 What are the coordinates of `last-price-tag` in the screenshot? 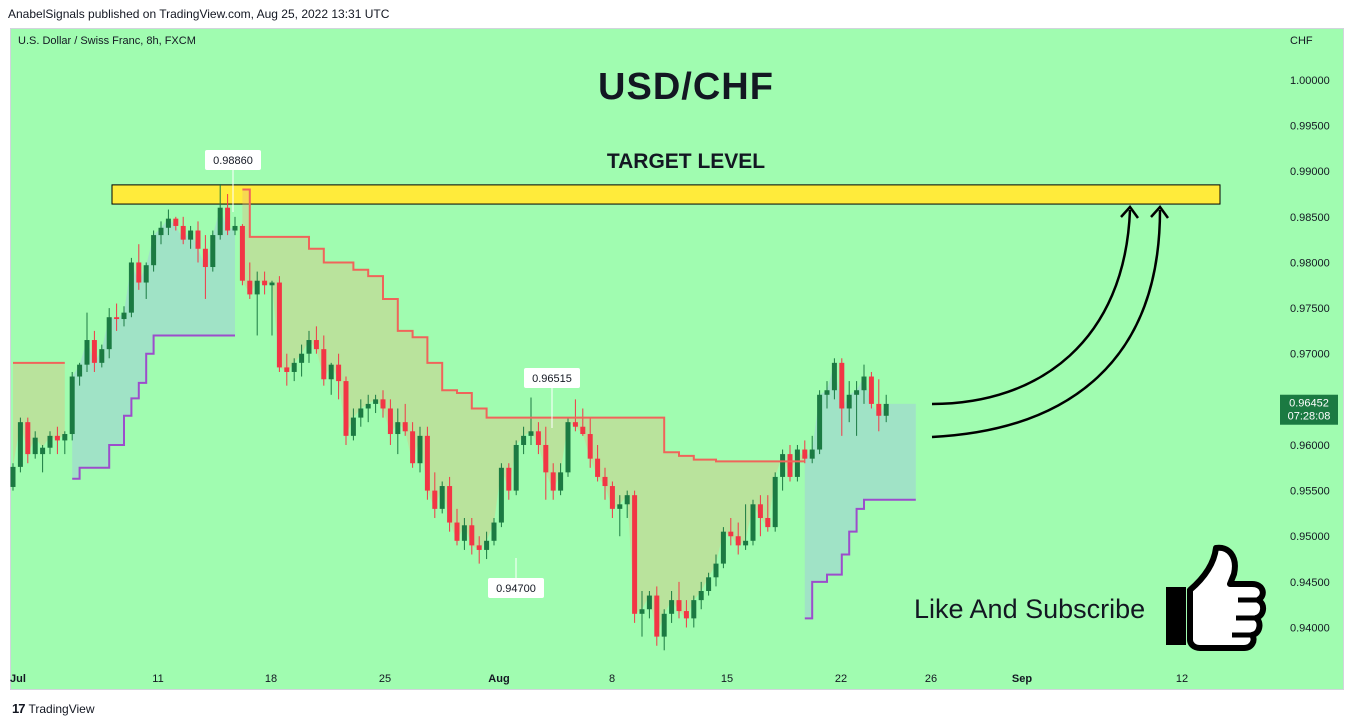 It's located at (1309, 409).